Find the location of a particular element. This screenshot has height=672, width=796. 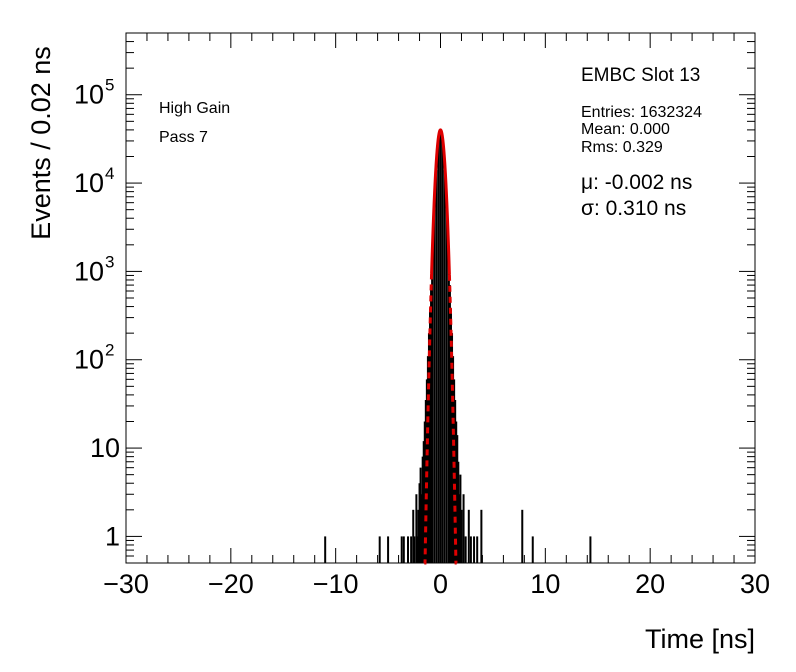

y-tick-exponent: 2 is located at coordinates (109, 350).